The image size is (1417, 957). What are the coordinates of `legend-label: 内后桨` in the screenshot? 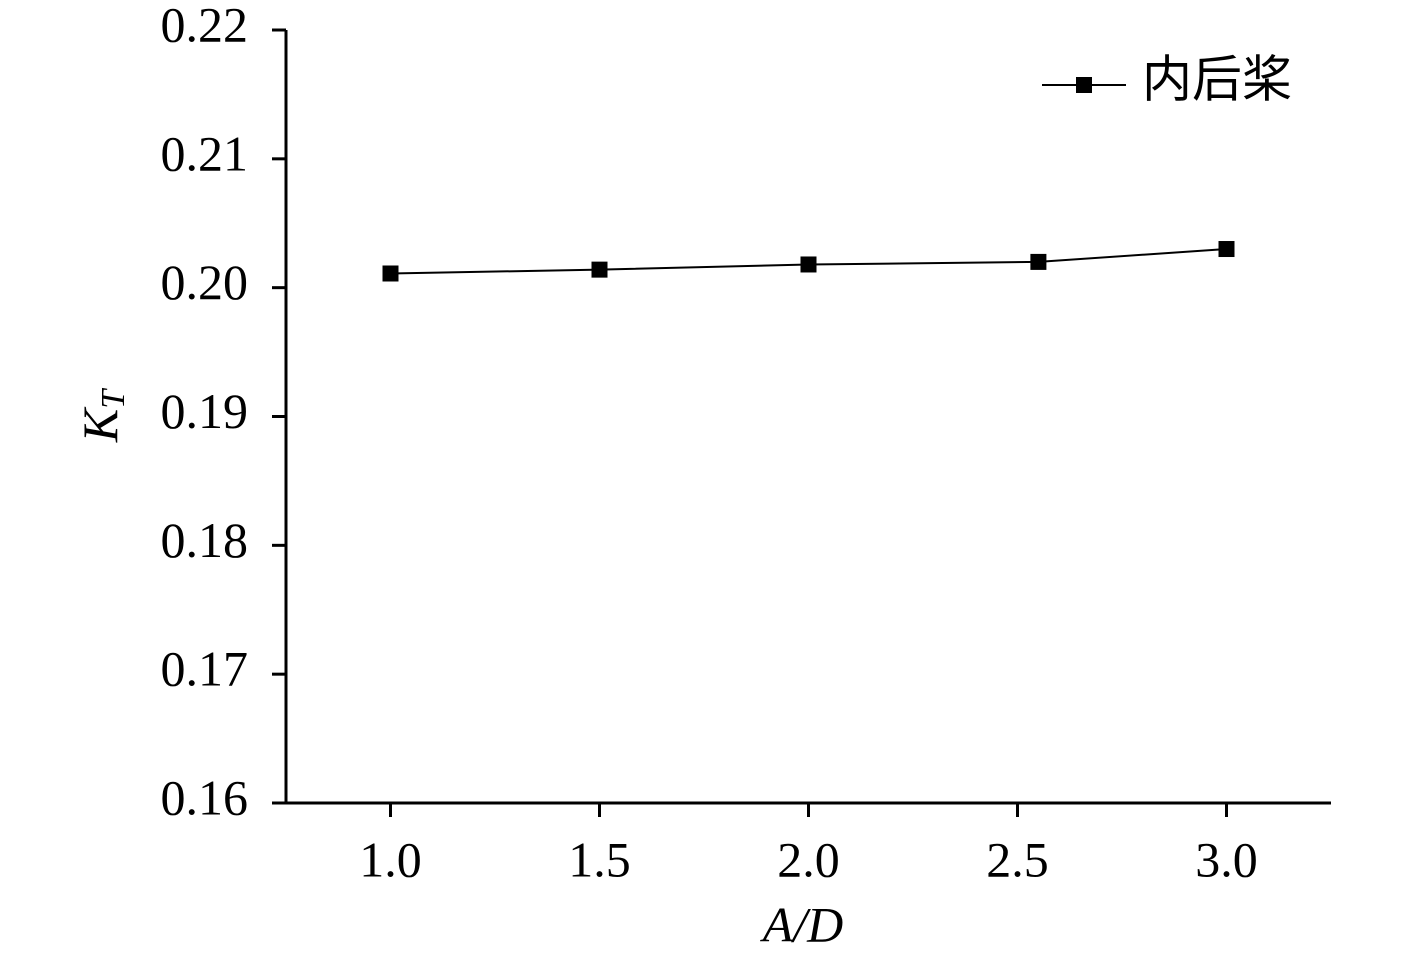 It's located at (1217, 79).